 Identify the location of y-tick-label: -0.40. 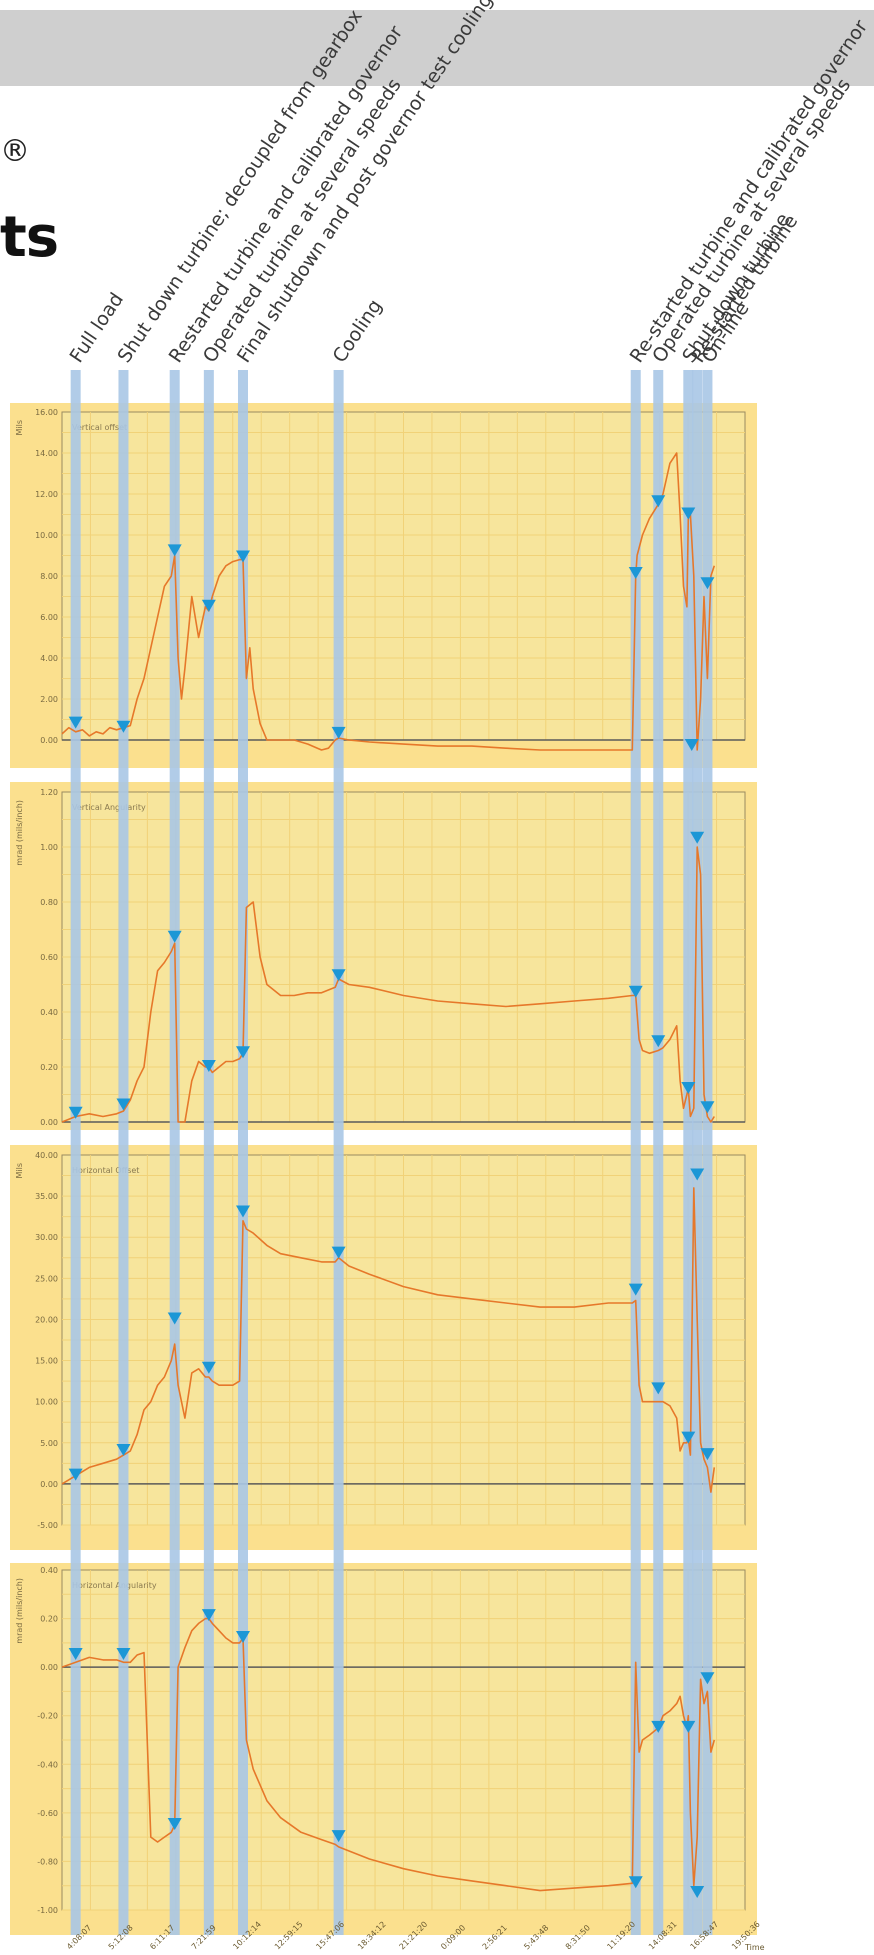
(47, 1764).